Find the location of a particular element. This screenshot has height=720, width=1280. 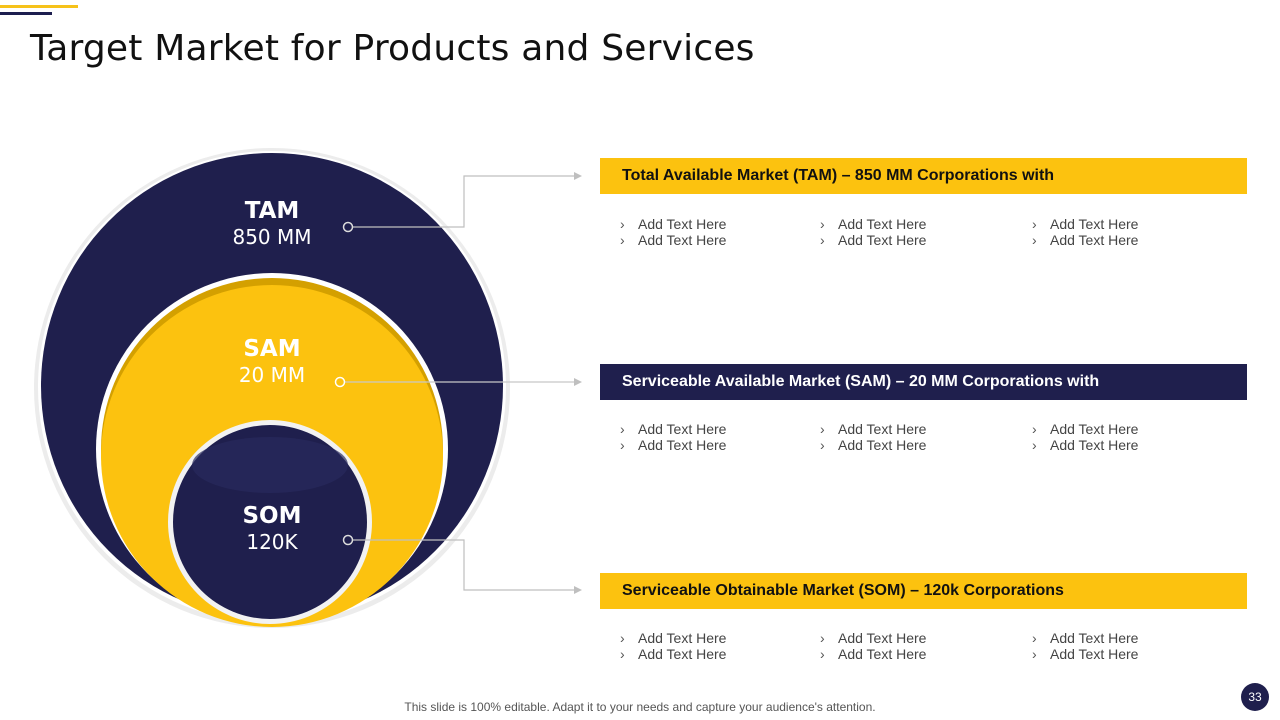

som-connector-dot is located at coordinates (348, 540).